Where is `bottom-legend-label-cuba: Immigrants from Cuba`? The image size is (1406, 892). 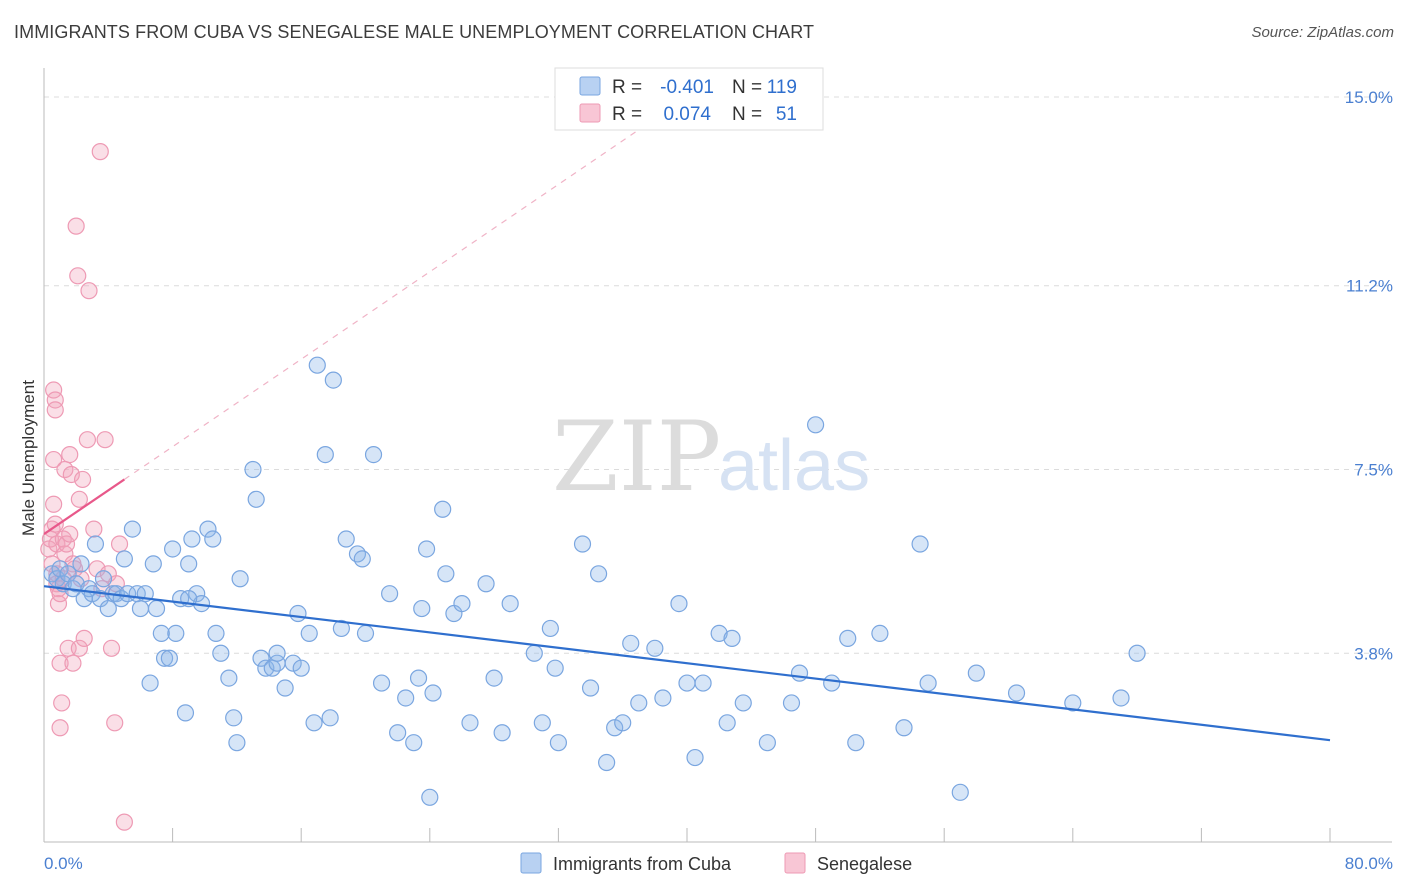 bottom-legend-label-cuba: Immigrants from Cuba is located at coordinates (642, 864).